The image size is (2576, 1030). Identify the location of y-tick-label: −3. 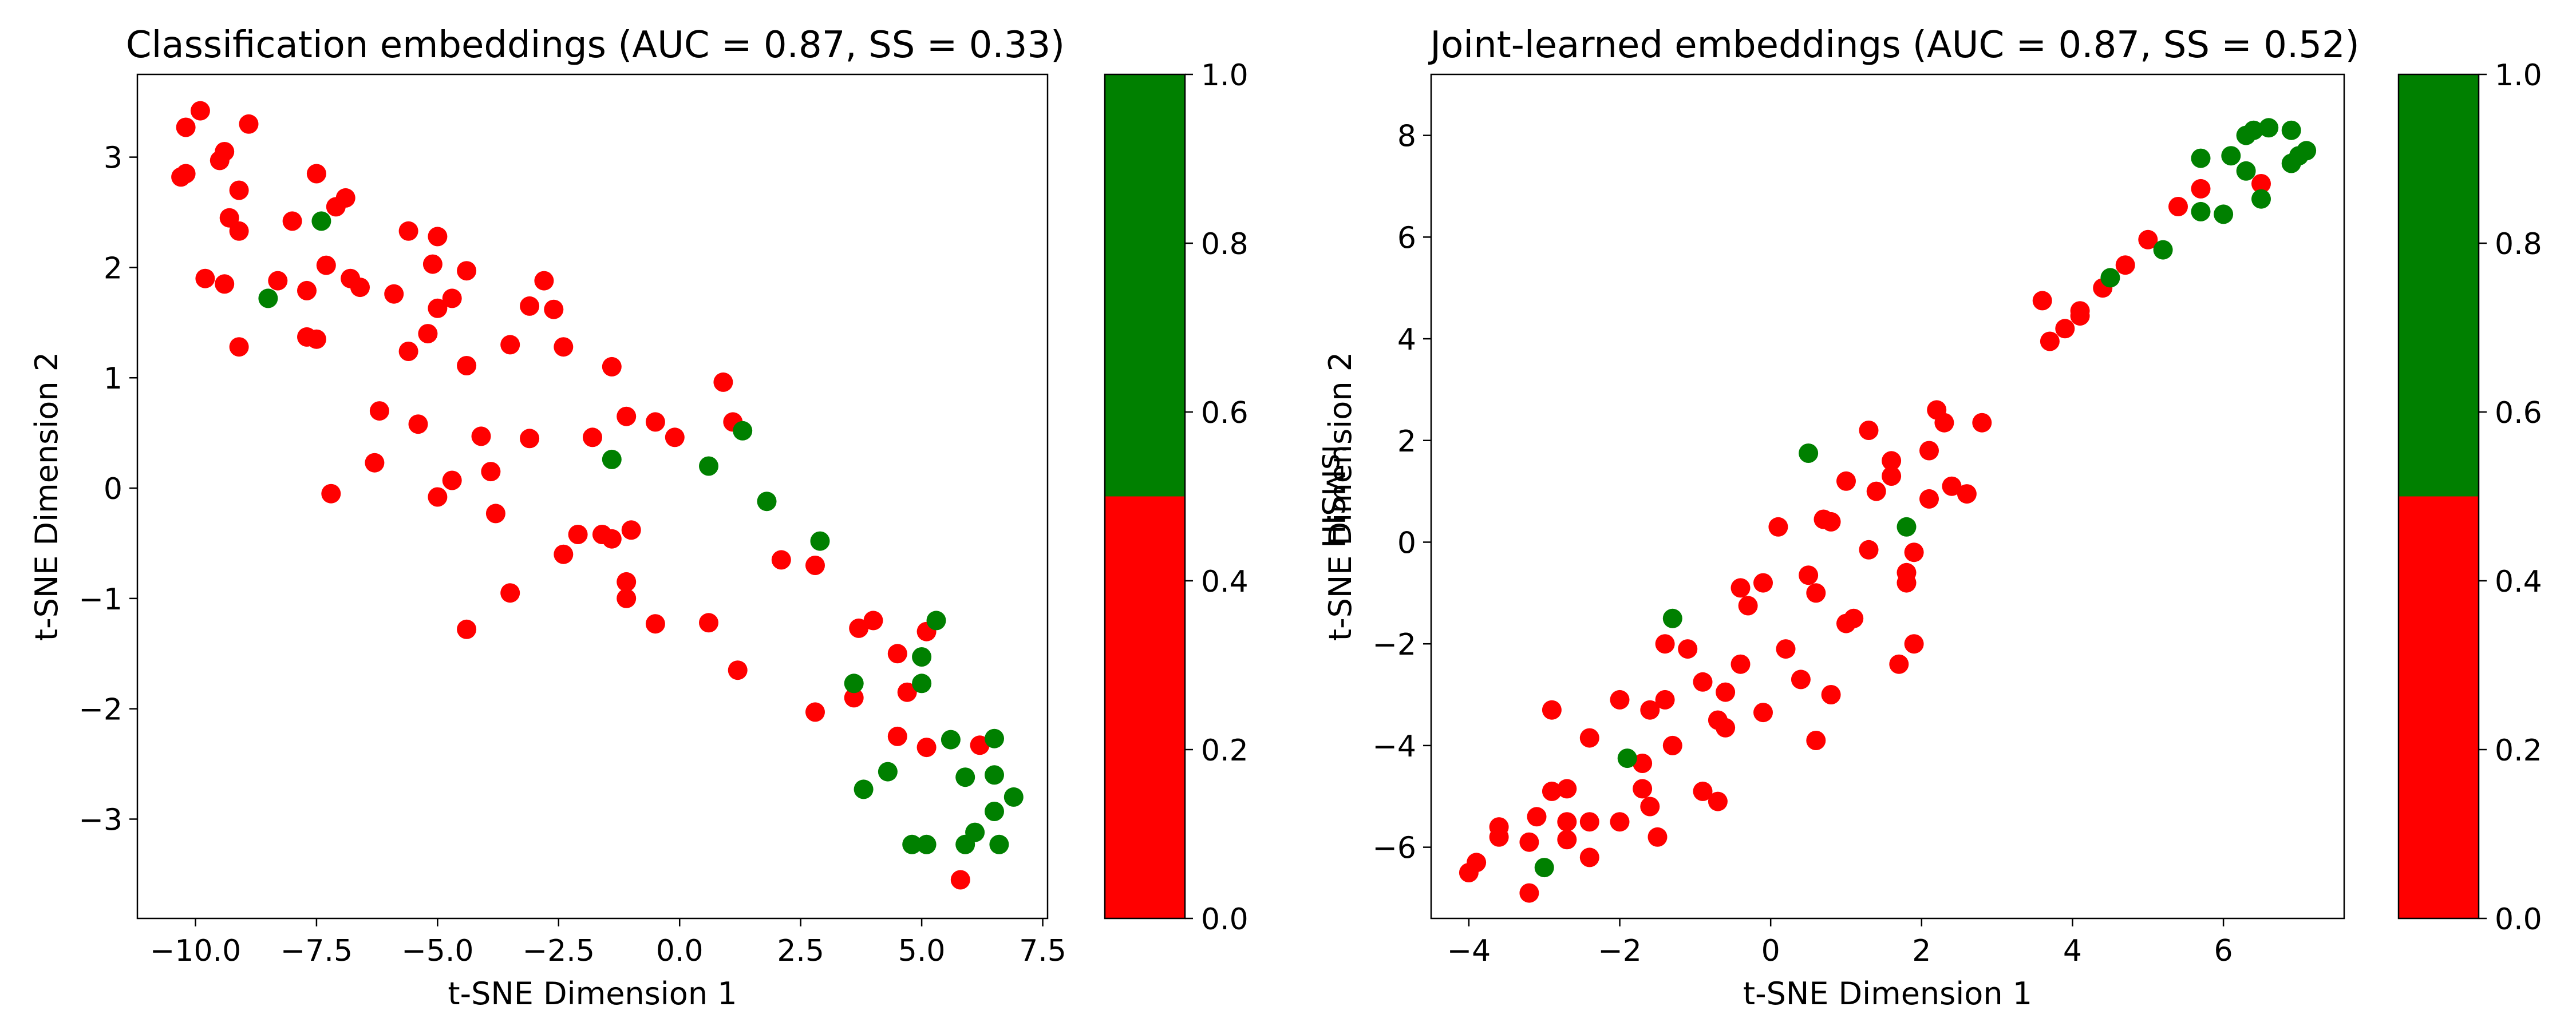
(100, 820).